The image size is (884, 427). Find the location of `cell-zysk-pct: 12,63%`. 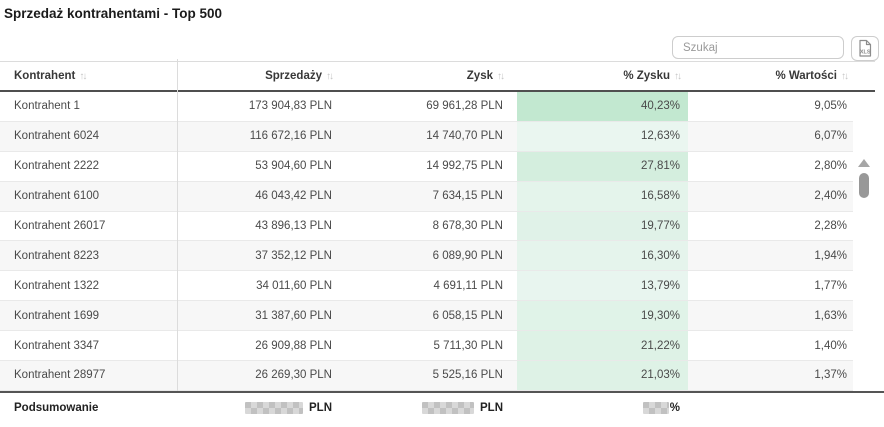

cell-zysk-pct: 12,63% is located at coordinates (602, 136).